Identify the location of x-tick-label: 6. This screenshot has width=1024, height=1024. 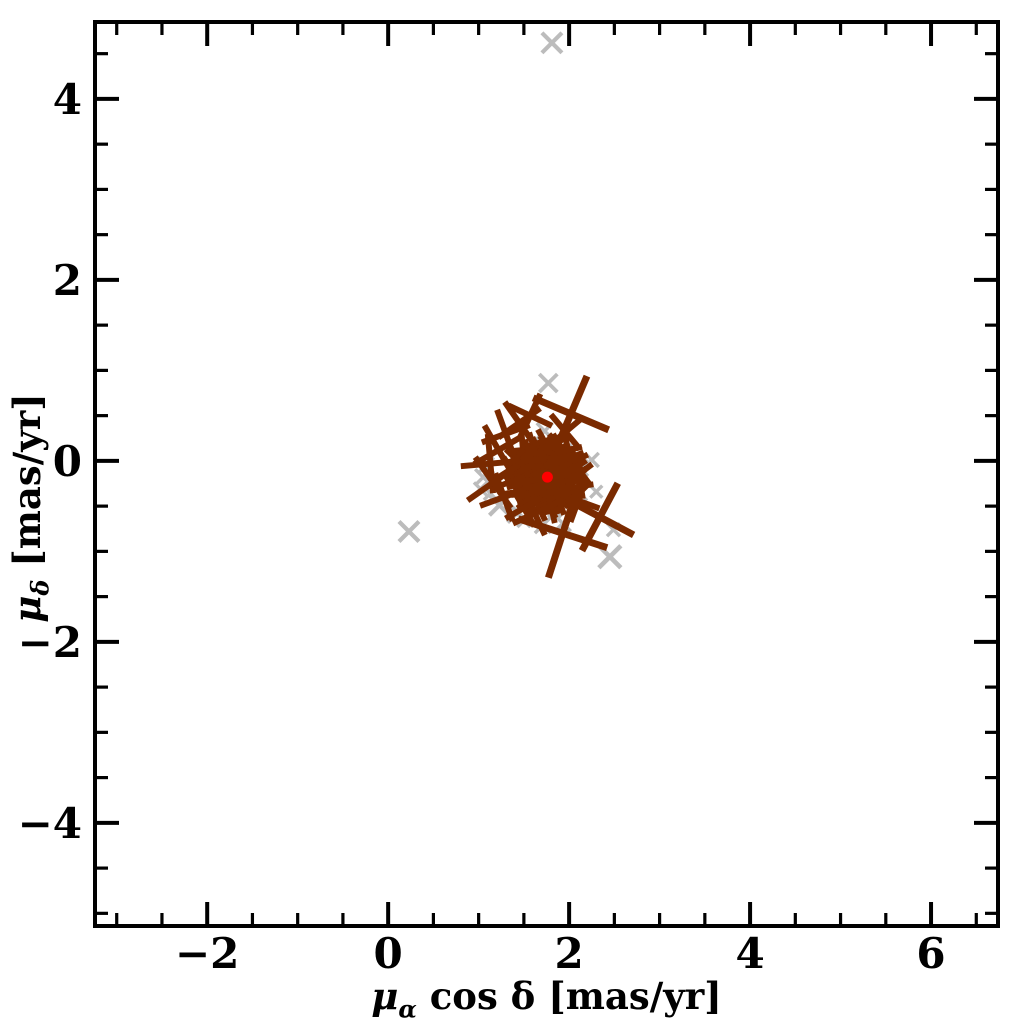
(930, 953).